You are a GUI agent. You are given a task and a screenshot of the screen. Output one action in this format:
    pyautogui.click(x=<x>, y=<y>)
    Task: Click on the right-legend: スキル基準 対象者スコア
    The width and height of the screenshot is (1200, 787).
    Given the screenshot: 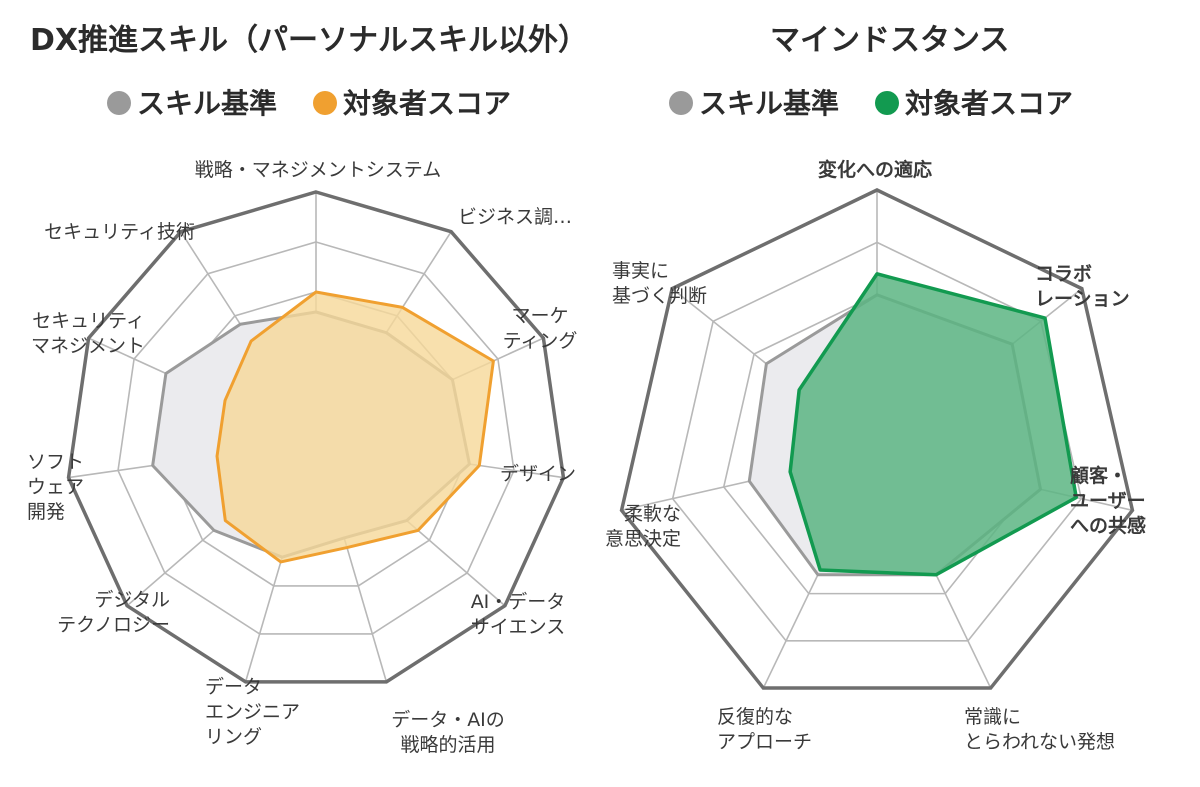 What is the action you would take?
    pyautogui.click(x=871, y=103)
    